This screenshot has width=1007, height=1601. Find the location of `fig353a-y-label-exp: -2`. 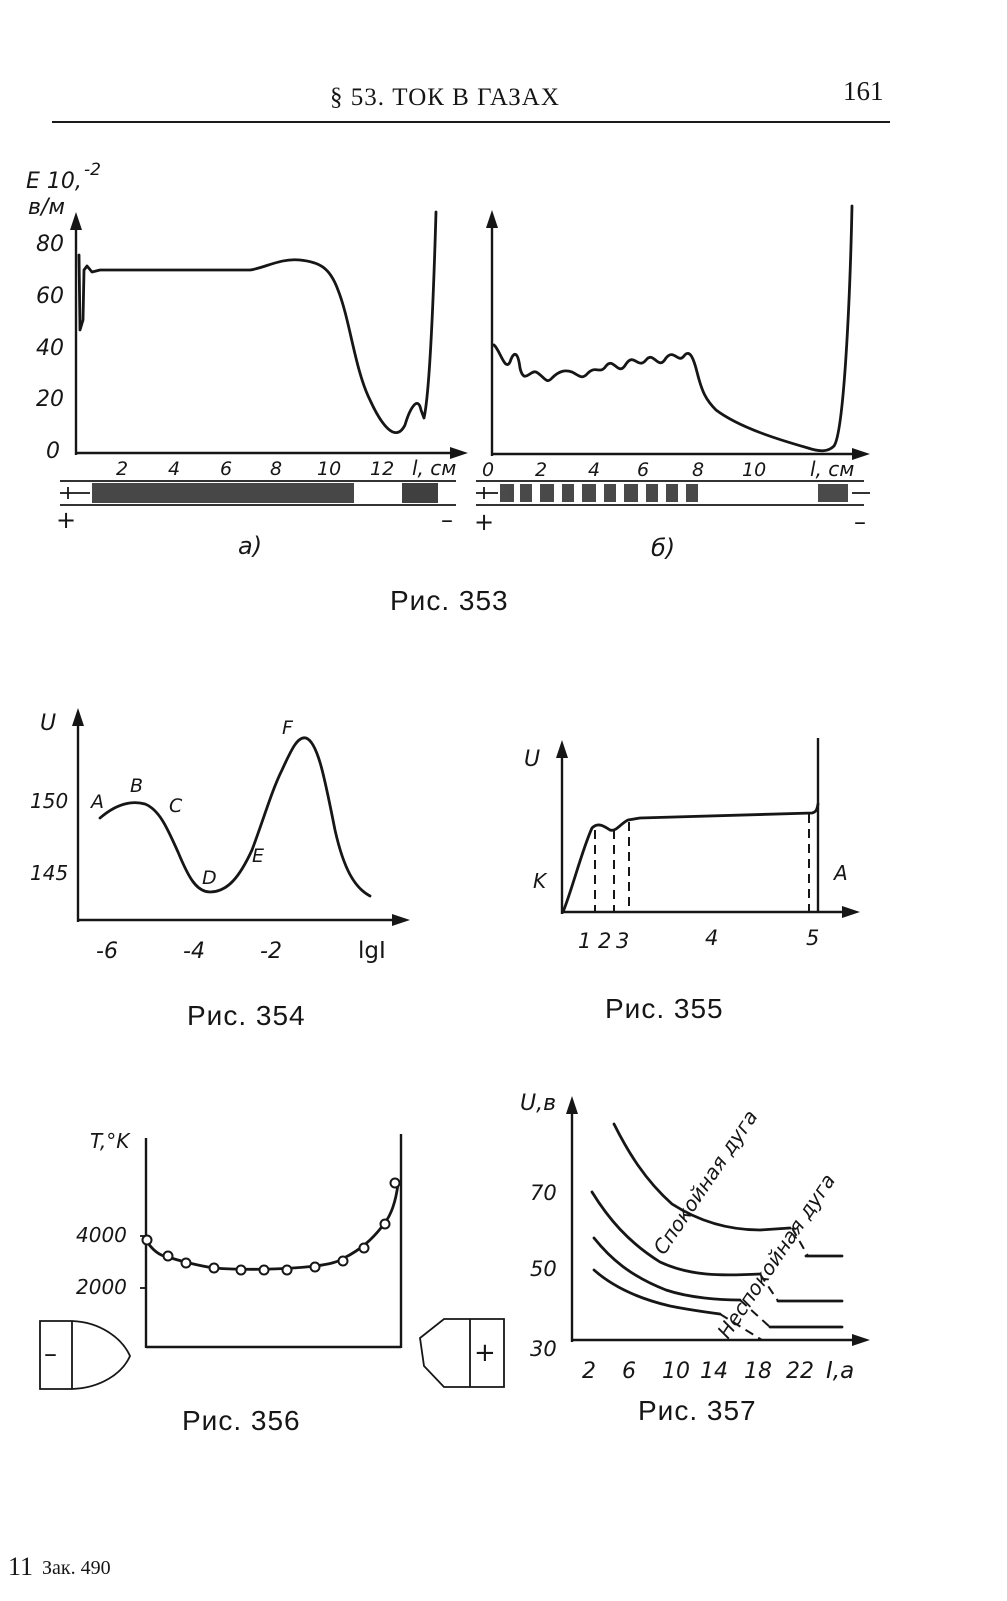

fig353a-y-label-exp: -2 is located at coordinates (92, 170).